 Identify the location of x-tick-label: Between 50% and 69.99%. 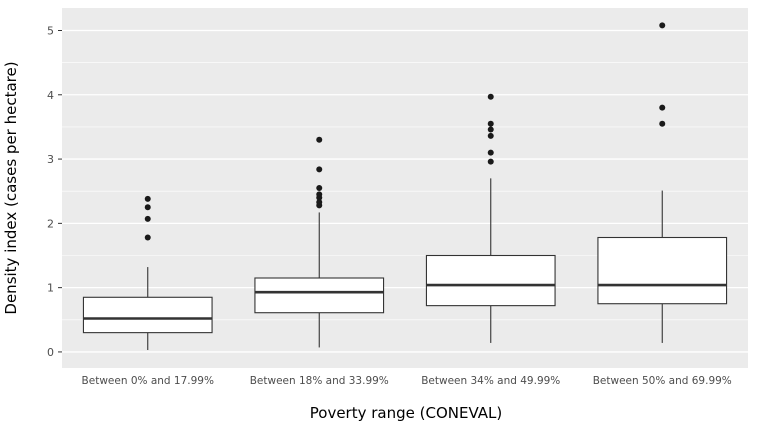
(662, 381).